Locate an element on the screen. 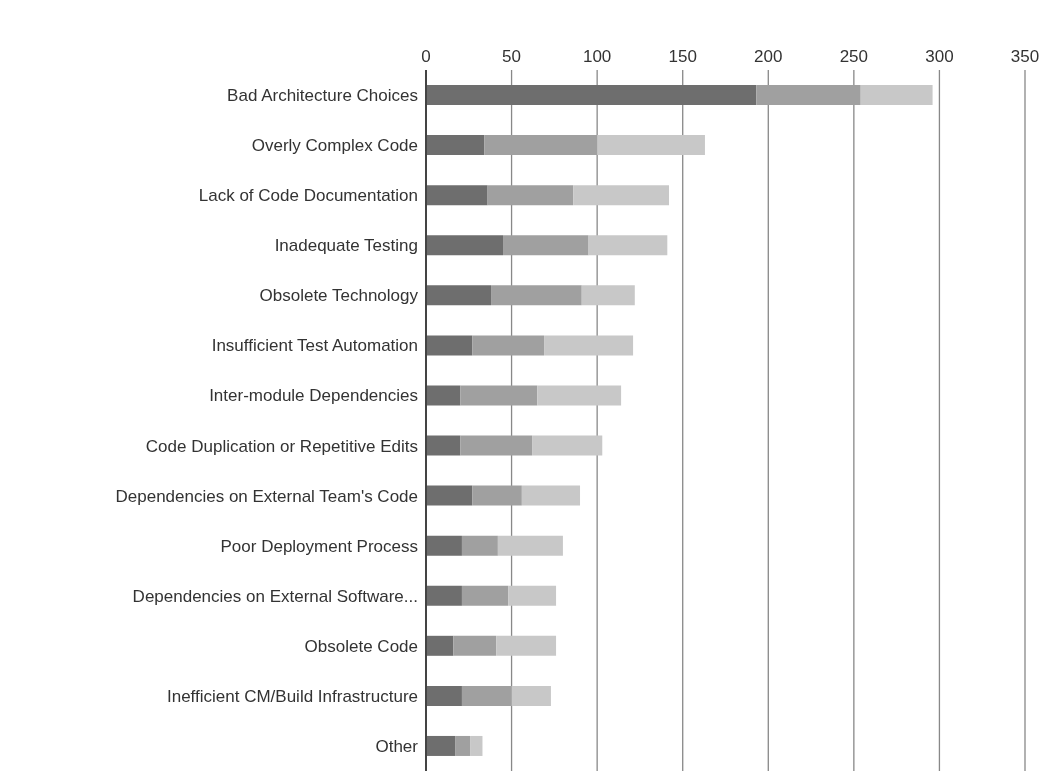 The image size is (1063, 783). y-tick-label: Overly Complex Code is located at coordinates (334, 146).